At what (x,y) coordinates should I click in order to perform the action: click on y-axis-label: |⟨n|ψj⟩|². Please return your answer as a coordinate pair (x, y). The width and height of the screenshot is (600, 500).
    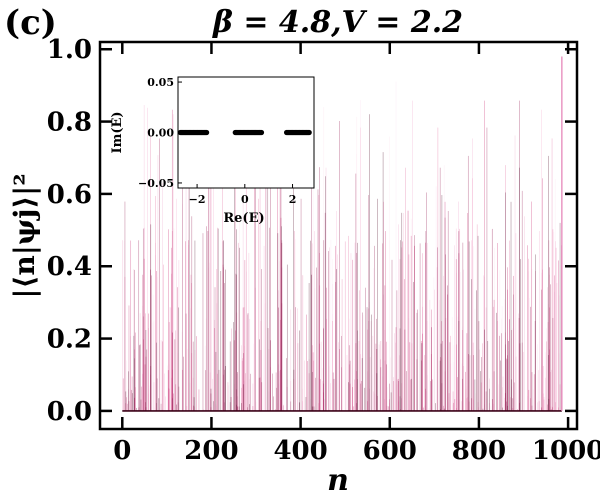
    Looking at the image, I should click on (24, 235).